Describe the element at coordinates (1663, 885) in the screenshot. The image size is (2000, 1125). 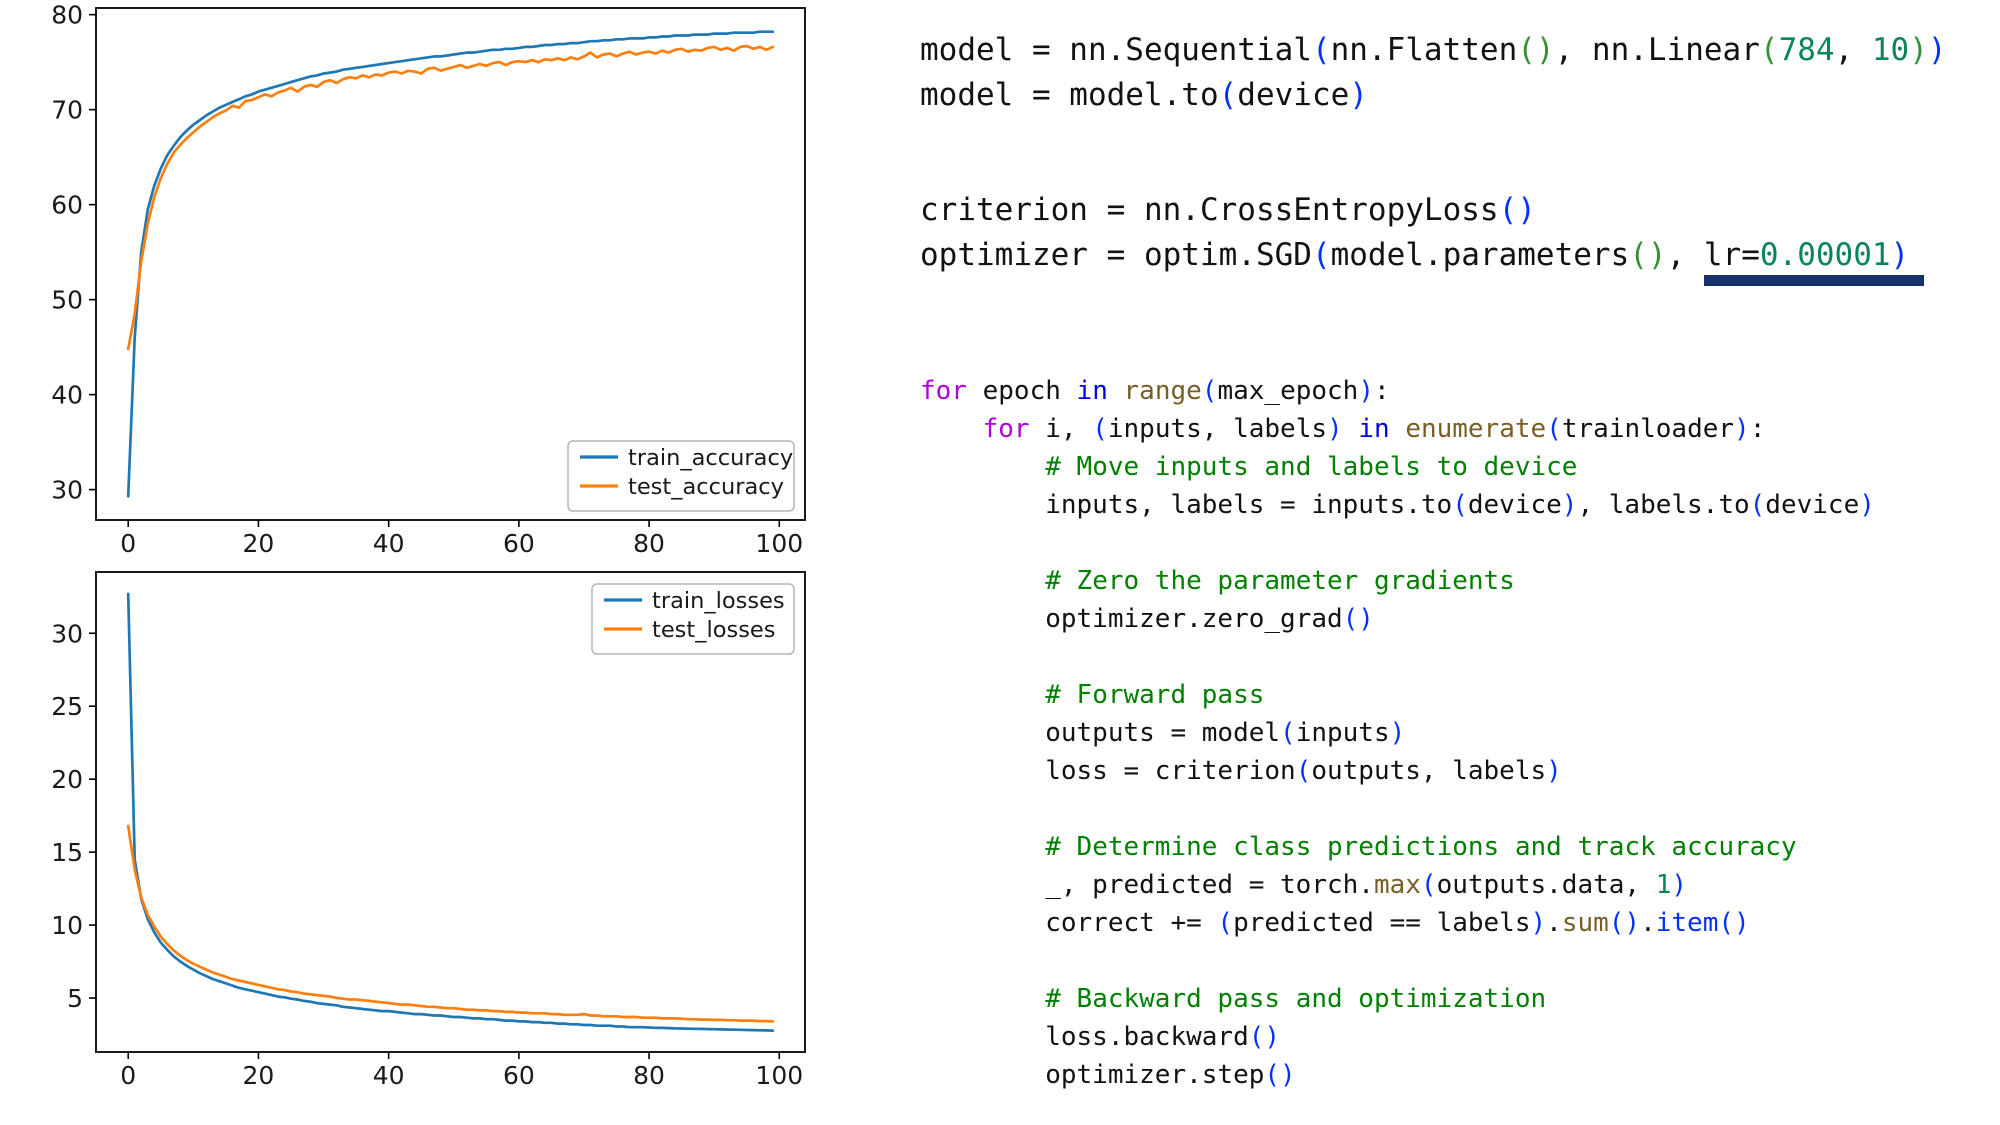
I see `code-token: 1` at that location.